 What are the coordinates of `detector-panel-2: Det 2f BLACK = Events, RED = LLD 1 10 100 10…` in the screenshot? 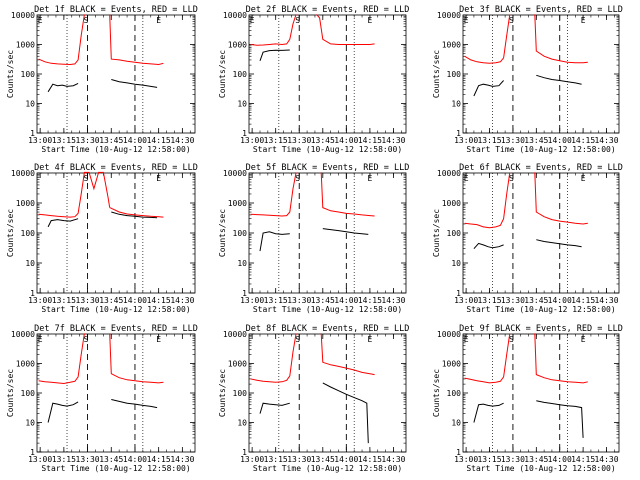 It's located at (313, 79).